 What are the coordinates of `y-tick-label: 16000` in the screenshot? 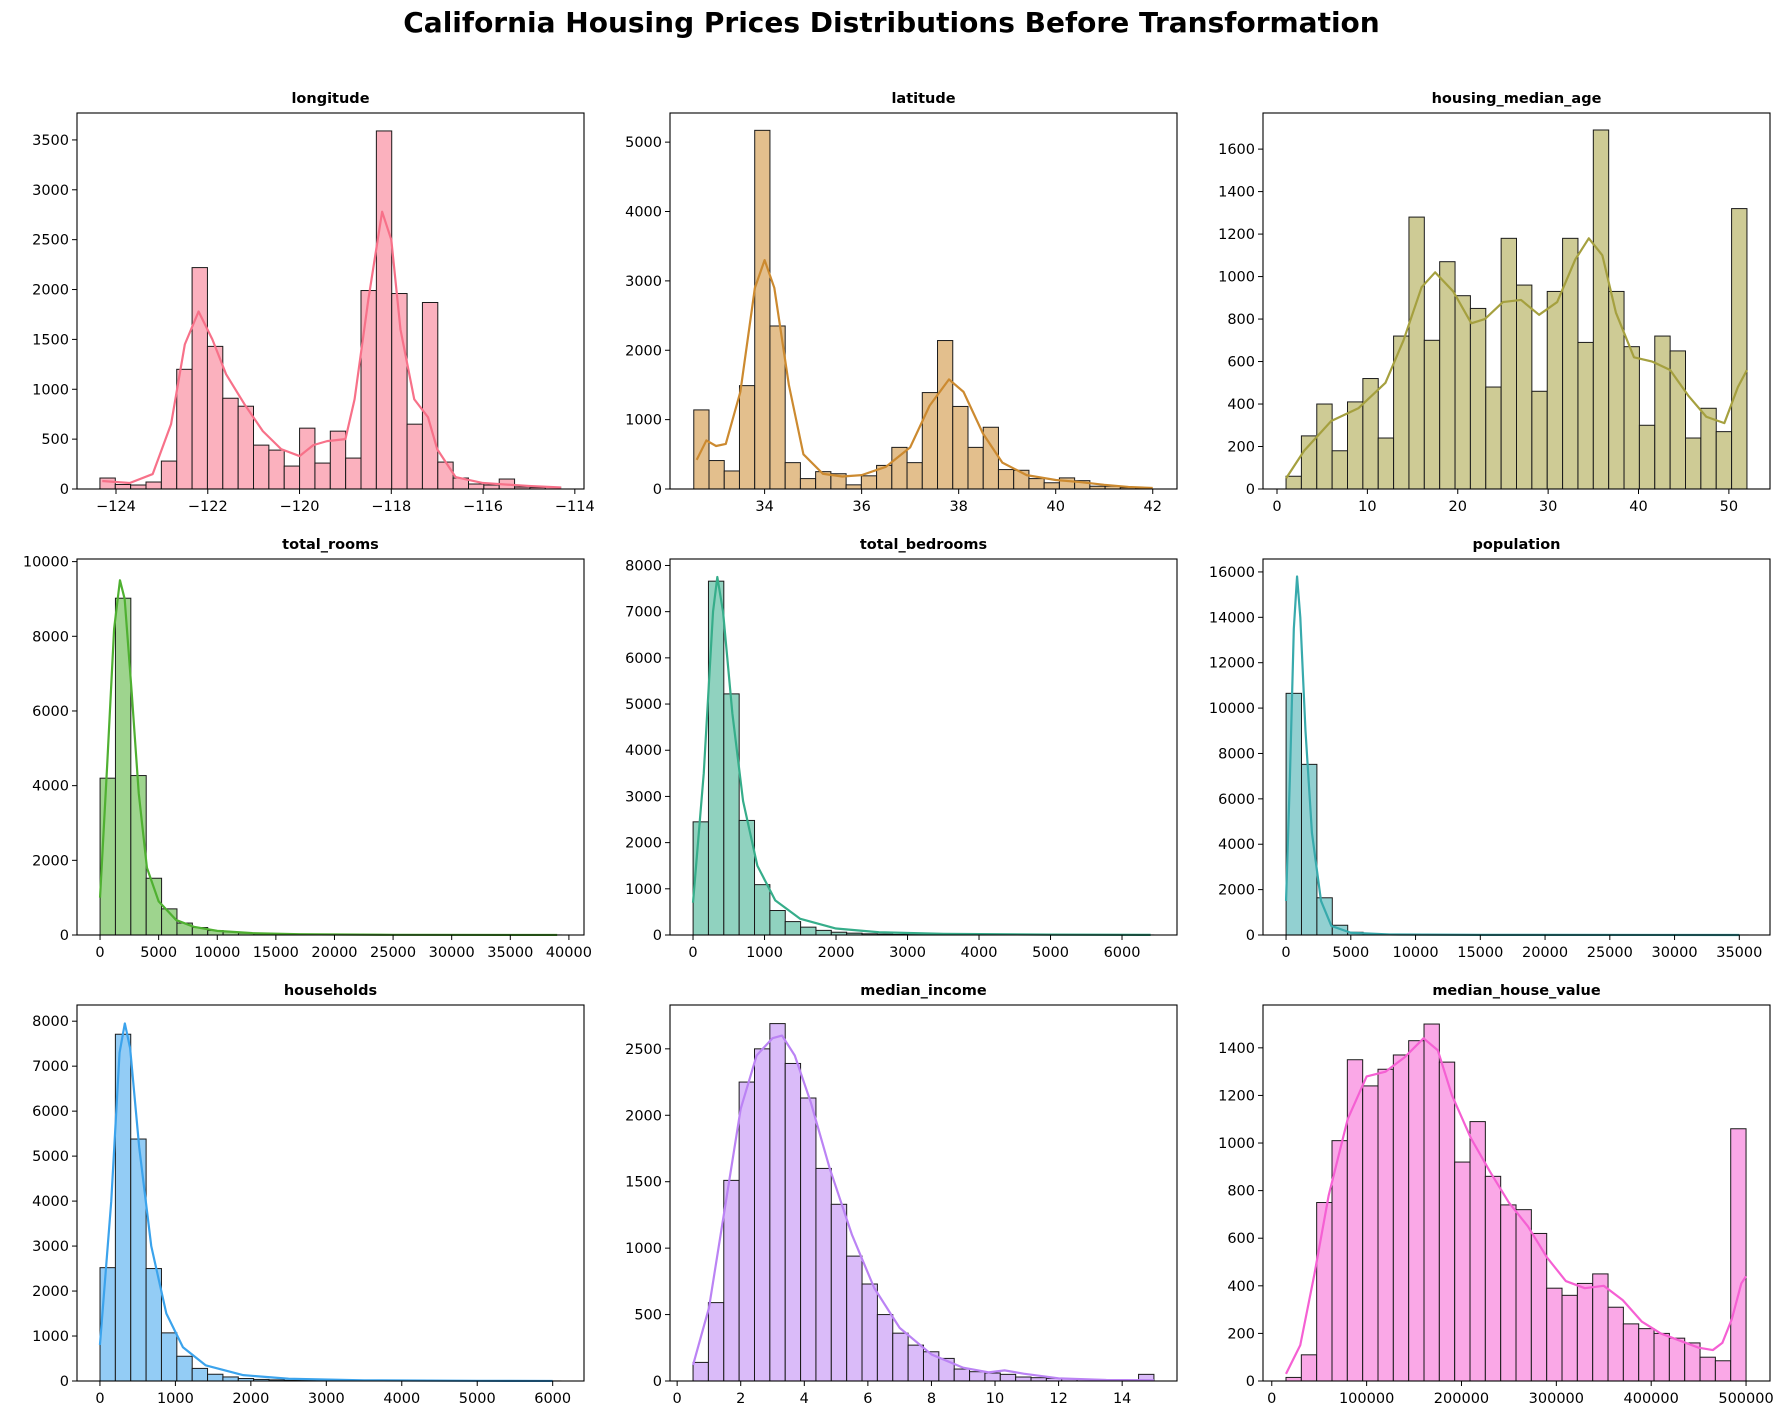 It's located at (1232, 573).